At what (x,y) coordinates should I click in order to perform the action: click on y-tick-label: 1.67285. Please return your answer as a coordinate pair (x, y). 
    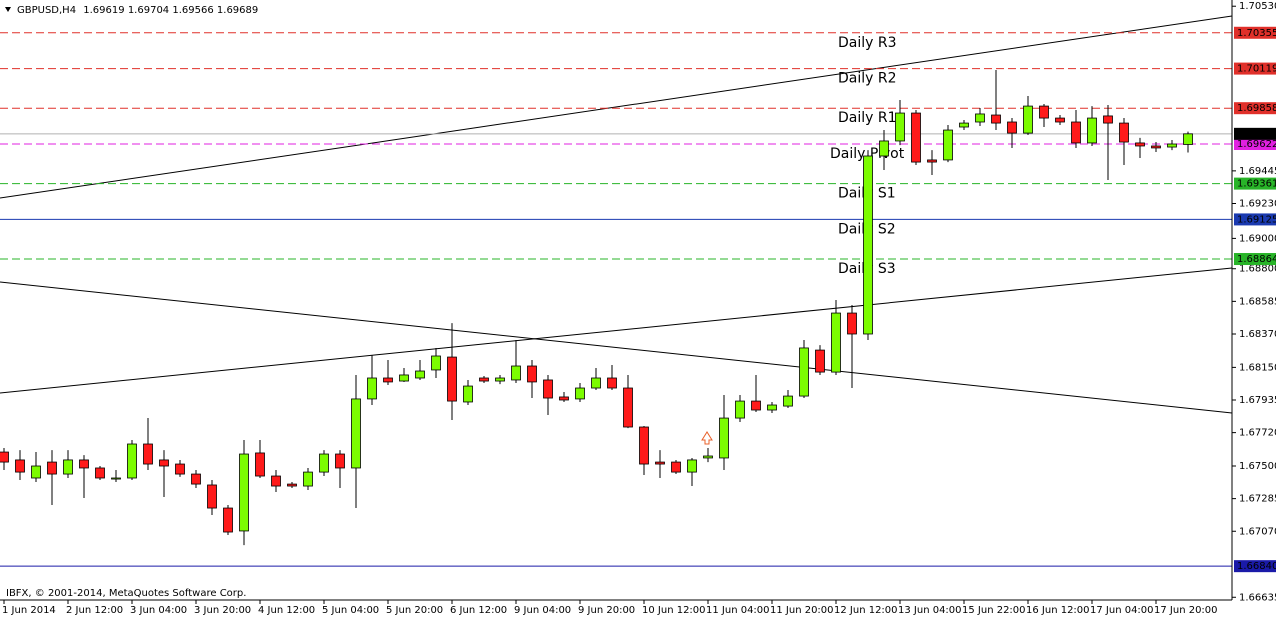
    Looking at the image, I should click on (1257, 499).